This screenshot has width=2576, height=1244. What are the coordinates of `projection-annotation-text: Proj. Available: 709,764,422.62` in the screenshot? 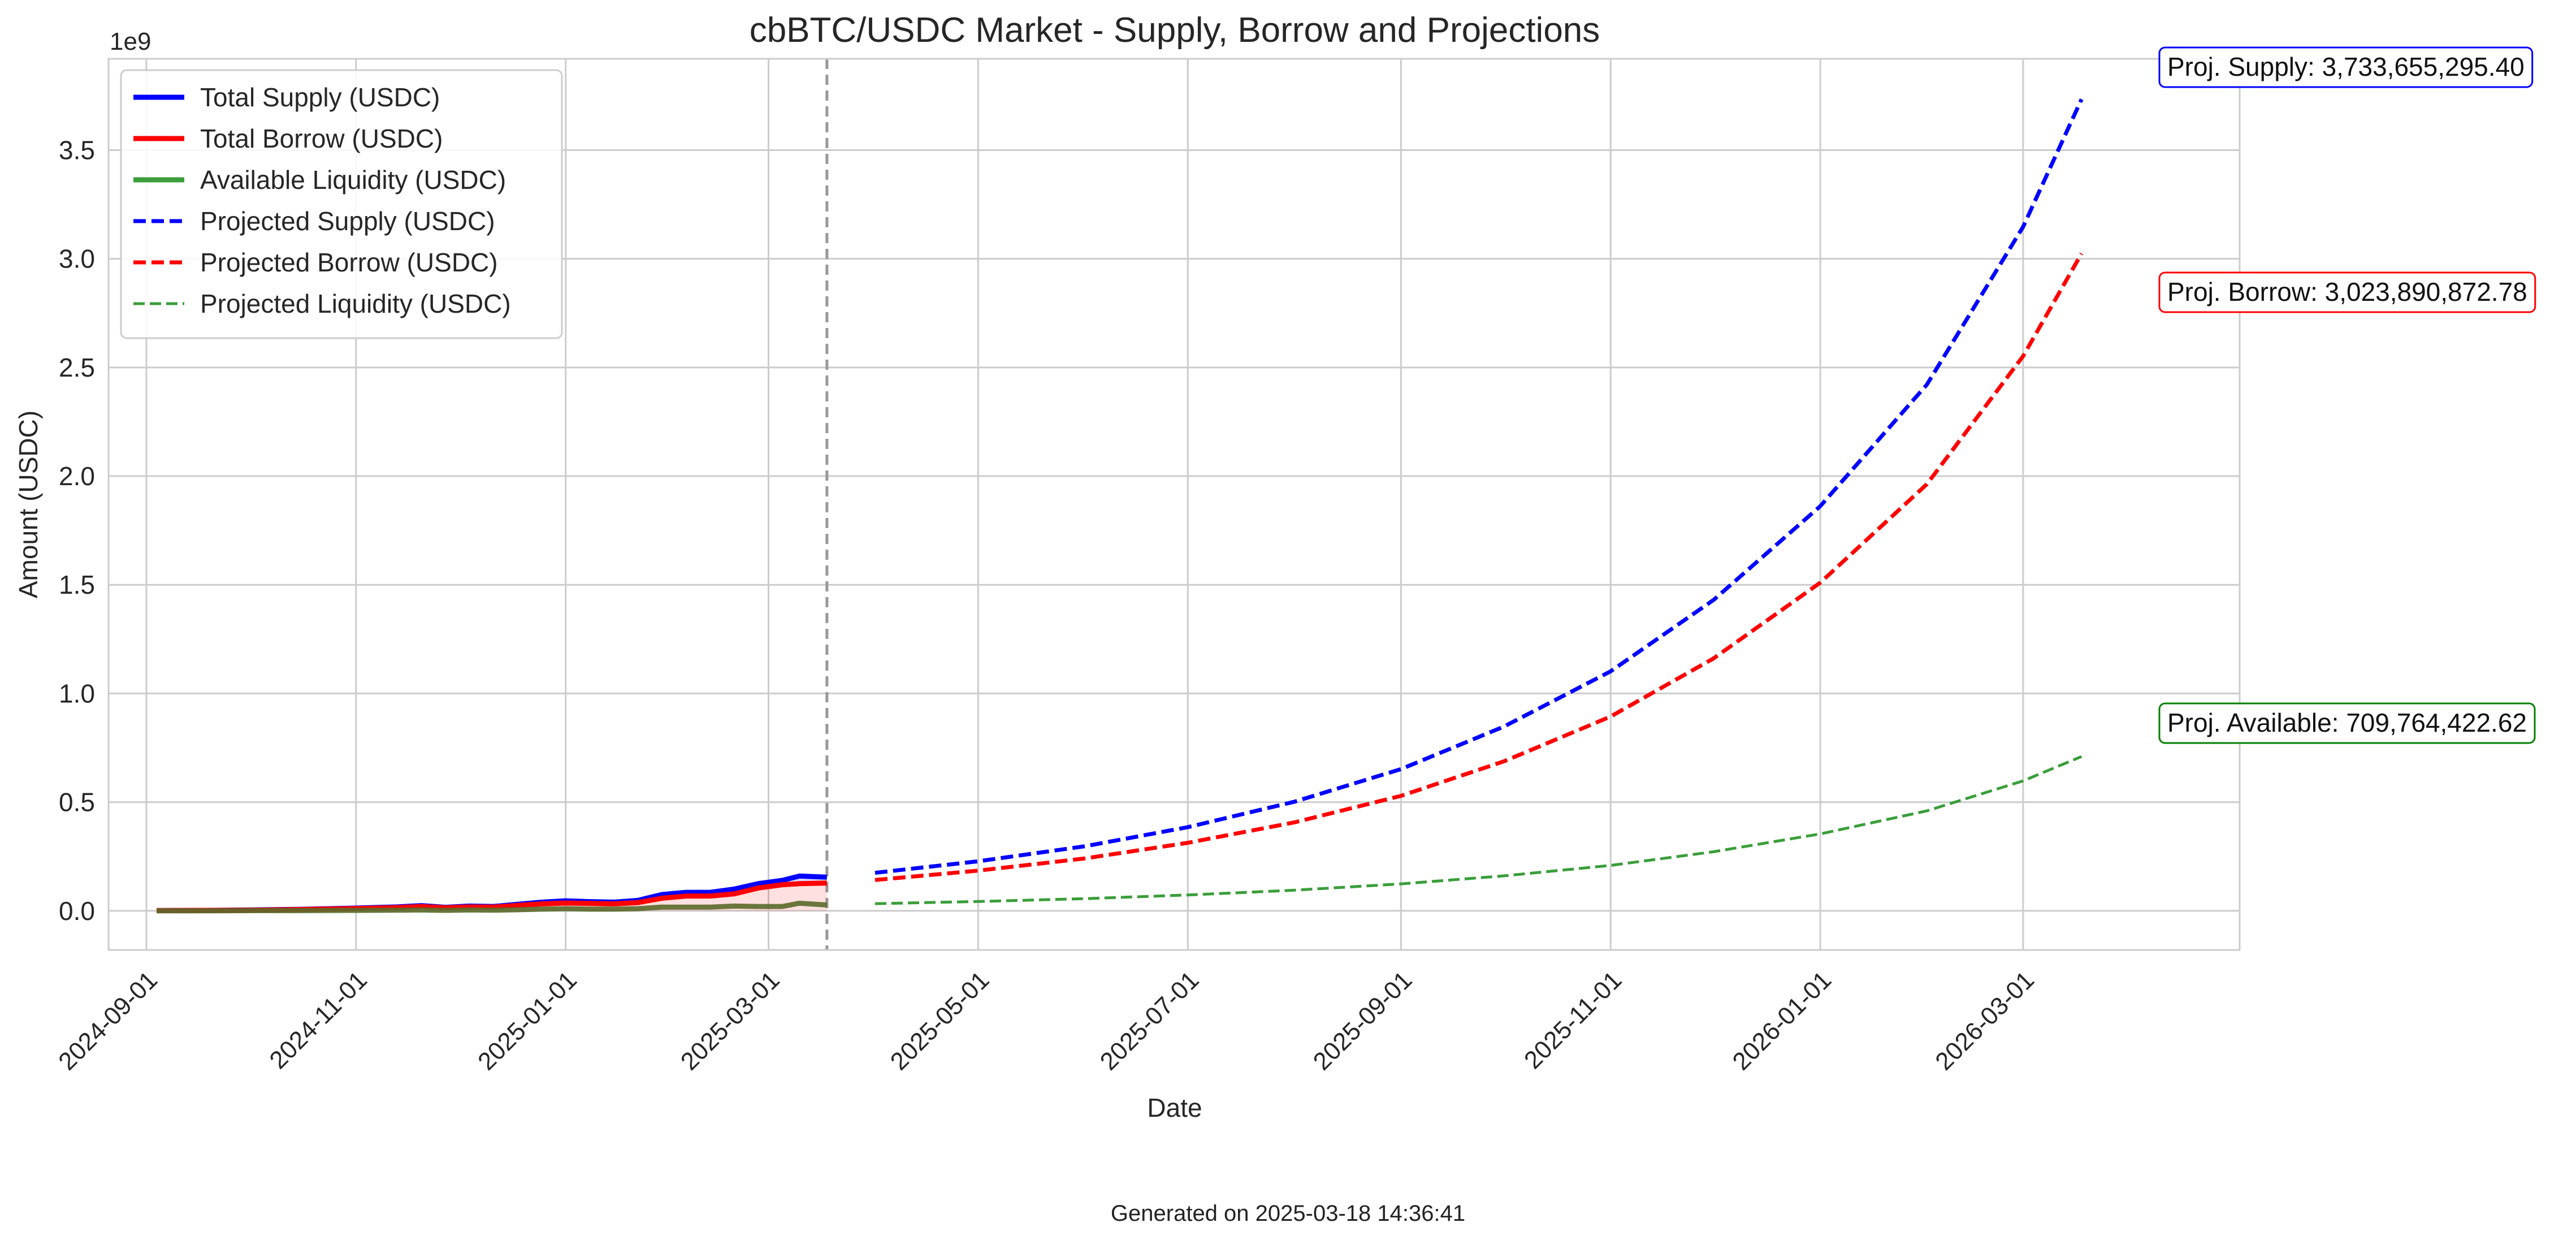 It's located at (2347, 722).